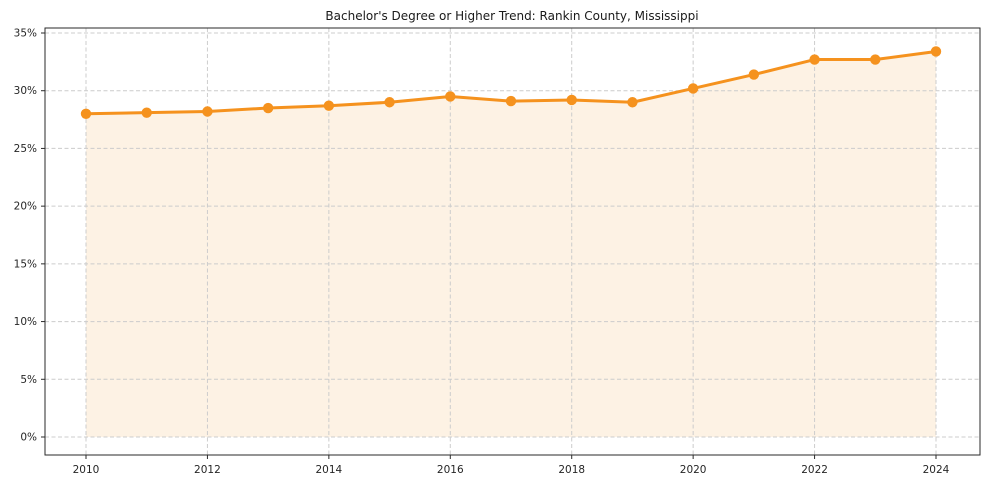  What do you see at coordinates (814, 470) in the screenshot?
I see `x-tick-label: 2022` at bounding box center [814, 470].